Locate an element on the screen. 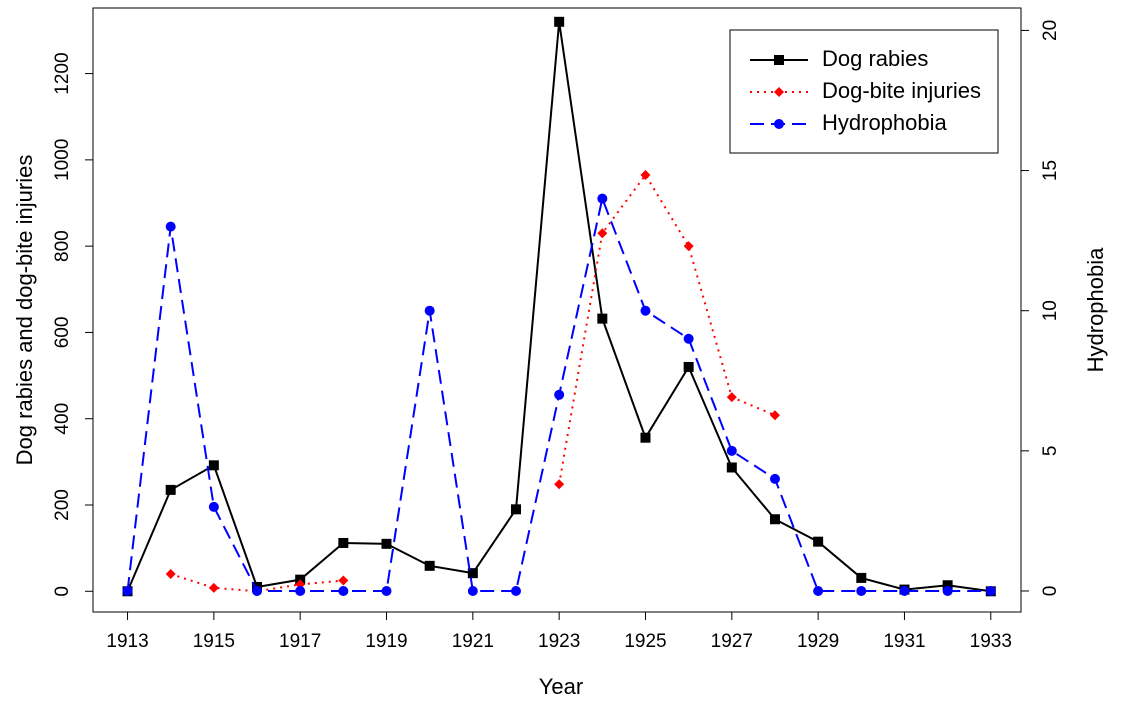 This screenshot has width=1122, height=707. x-tick-label: 1919 is located at coordinates (386, 641).